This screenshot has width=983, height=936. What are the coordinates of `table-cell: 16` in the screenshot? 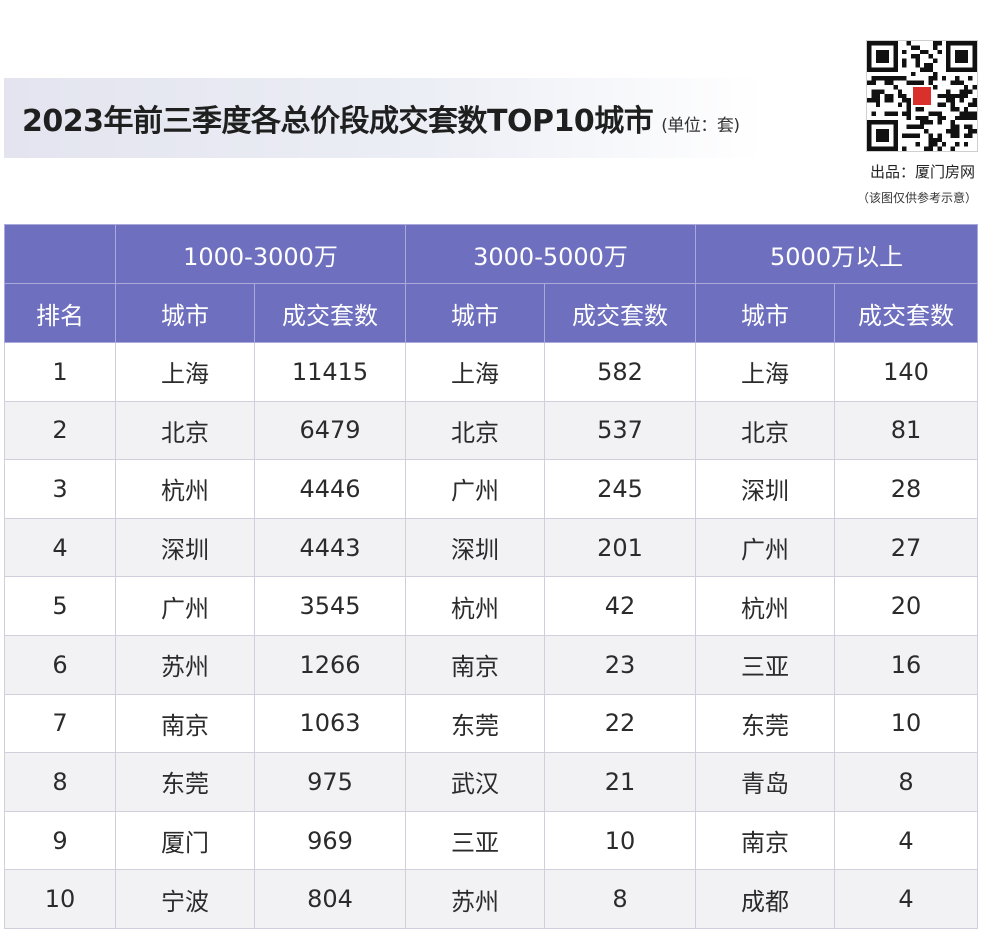 It's located at (906, 664).